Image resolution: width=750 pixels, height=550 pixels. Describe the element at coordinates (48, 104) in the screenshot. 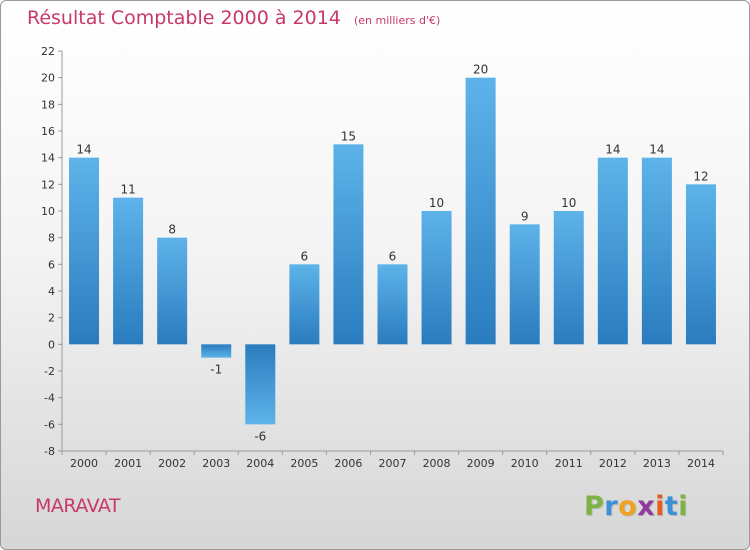

I see `y-tick-label: 18` at that location.